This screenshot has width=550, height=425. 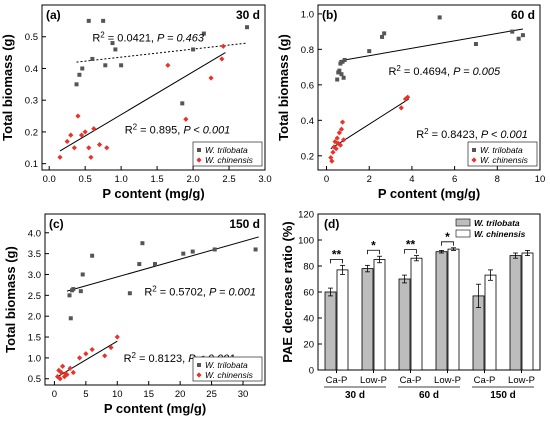 I want to click on y-tick-label: 2.5, so click(x=34, y=296).